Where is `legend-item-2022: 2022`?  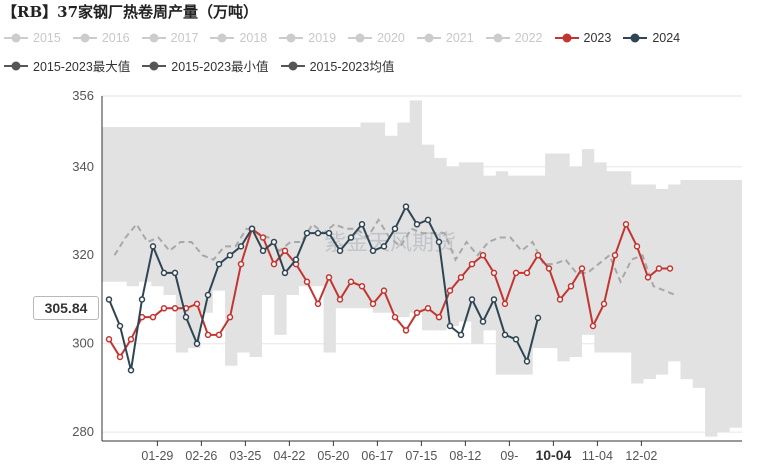 legend-item-2022: 2022 is located at coordinates (514, 38).